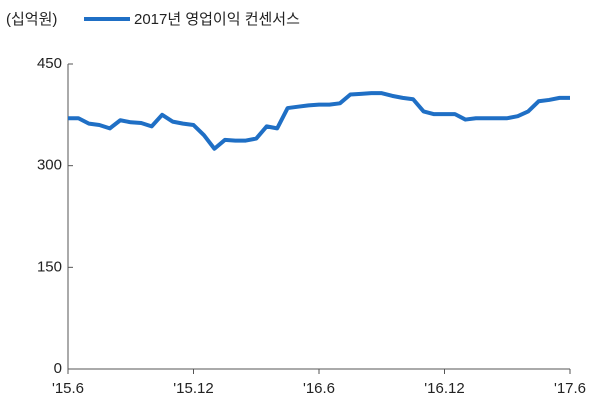 This screenshot has height=401, width=595. What do you see at coordinates (193, 388) in the screenshot?
I see `x-tick-label: '15.12` at bounding box center [193, 388].